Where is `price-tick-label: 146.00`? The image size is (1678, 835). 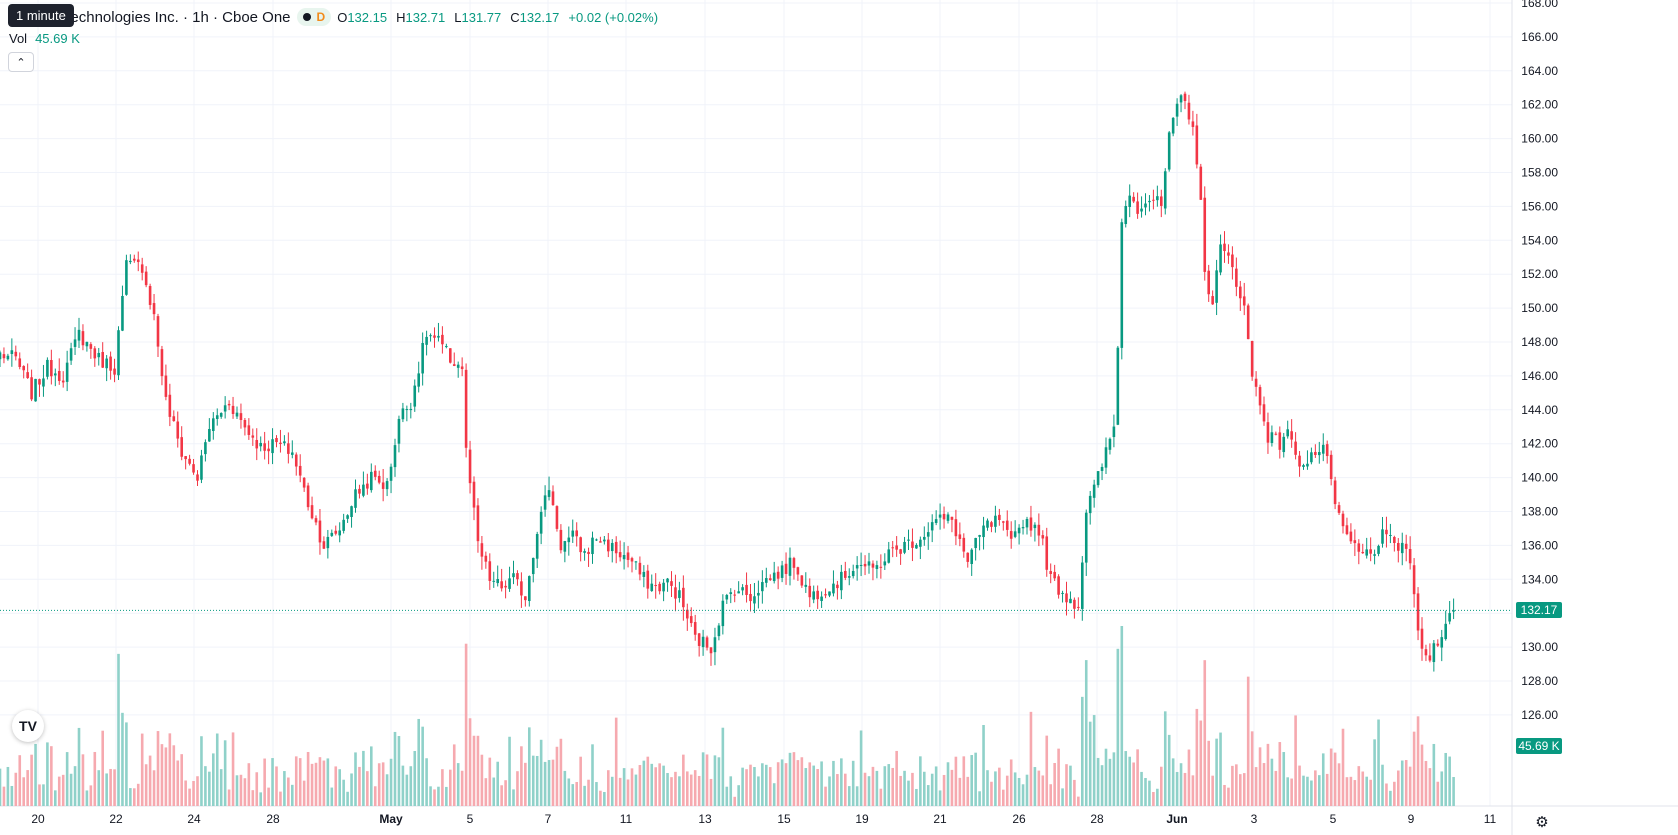
price-tick-label: 146.00 is located at coordinates (1539, 376).